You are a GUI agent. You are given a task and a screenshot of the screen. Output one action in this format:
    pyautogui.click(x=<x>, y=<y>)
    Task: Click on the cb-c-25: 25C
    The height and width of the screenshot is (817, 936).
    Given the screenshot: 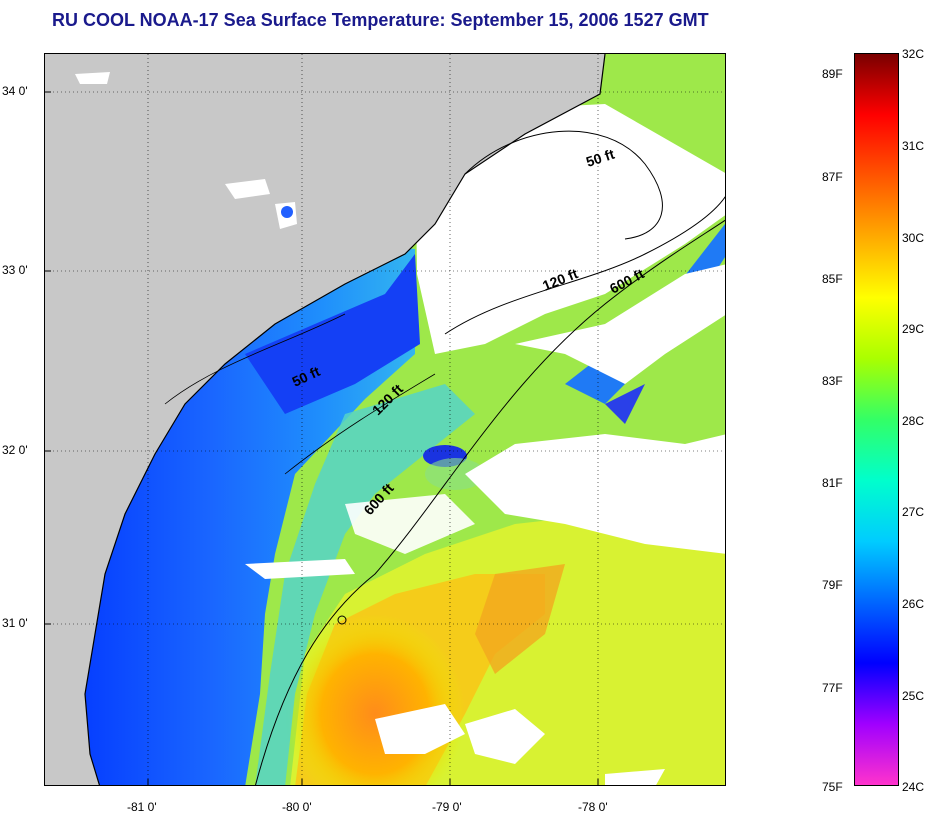 What is the action you would take?
    pyautogui.click(x=913, y=696)
    